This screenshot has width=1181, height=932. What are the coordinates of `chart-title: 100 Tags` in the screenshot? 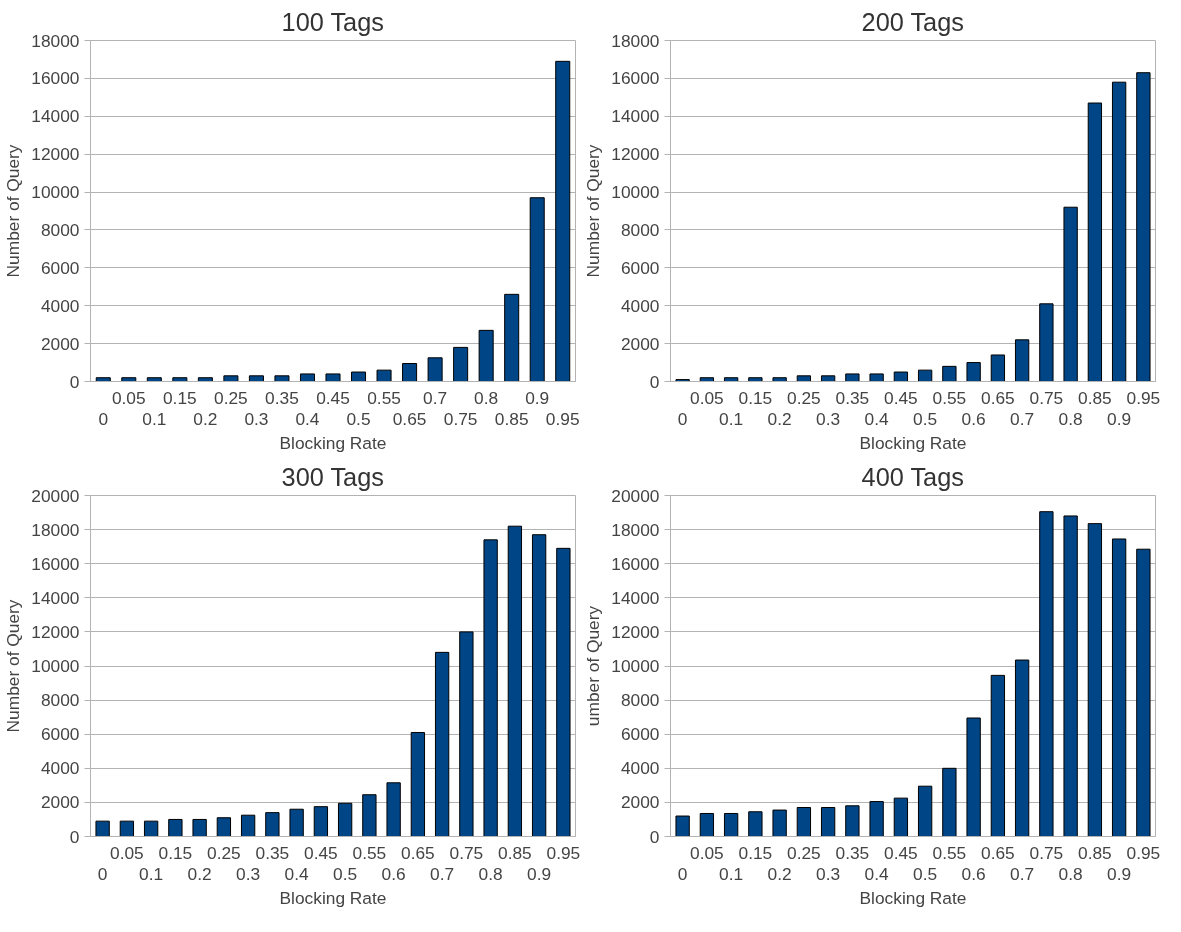 It's located at (332, 21).